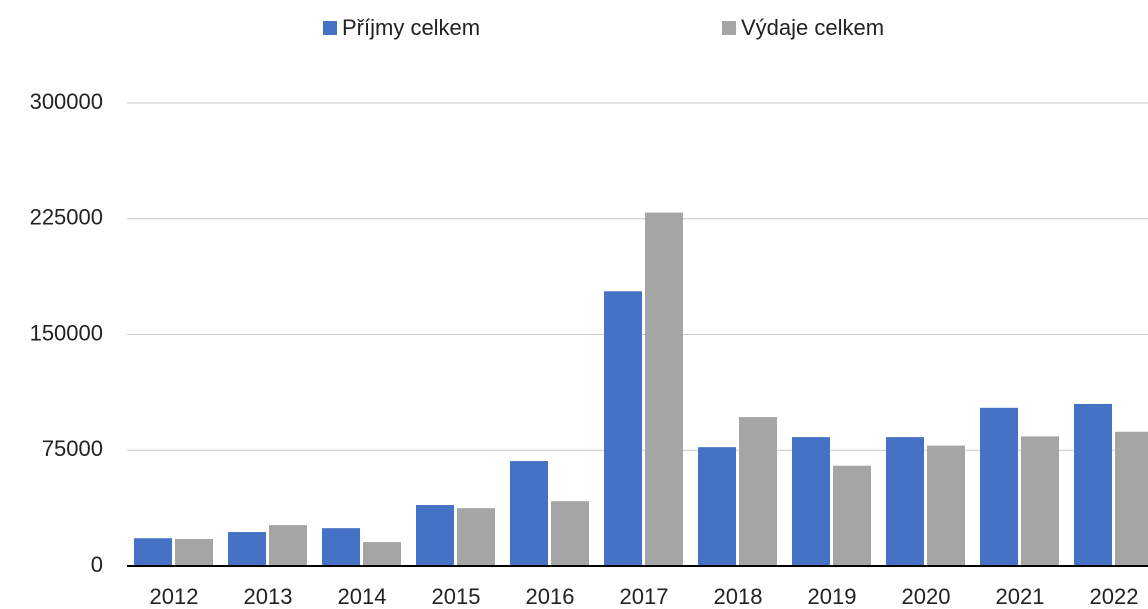 Image resolution: width=1148 pixels, height=609 pixels. What do you see at coordinates (1114, 596) in the screenshot?
I see `x-tick-label: 2022` at bounding box center [1114, 596].